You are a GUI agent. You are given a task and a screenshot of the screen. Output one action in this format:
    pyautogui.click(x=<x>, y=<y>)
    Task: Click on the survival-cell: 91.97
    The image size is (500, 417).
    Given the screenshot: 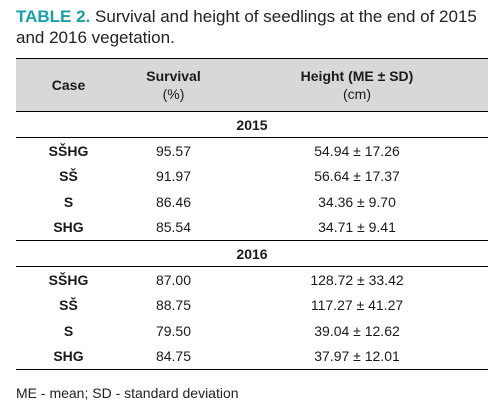 What is the action you would take?
    pyautogui.click(x=173, y=176)
    